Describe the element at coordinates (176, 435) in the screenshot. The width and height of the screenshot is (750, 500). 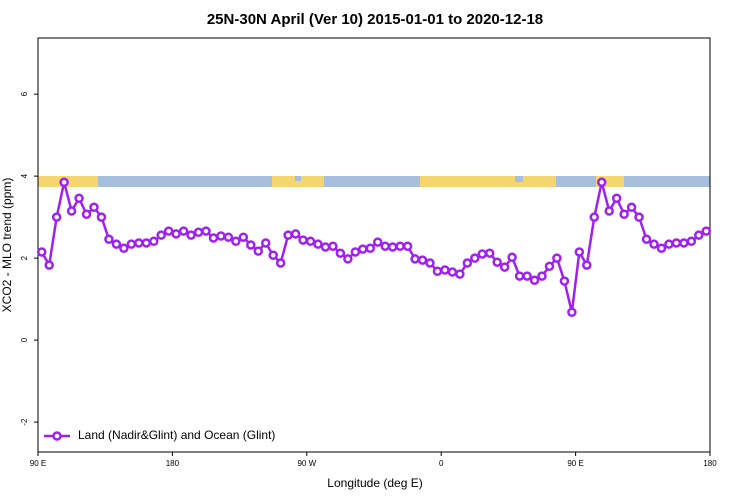
I see `legend-label: Land (Nadir&Glint) and Ocean (Glint)` at that location.